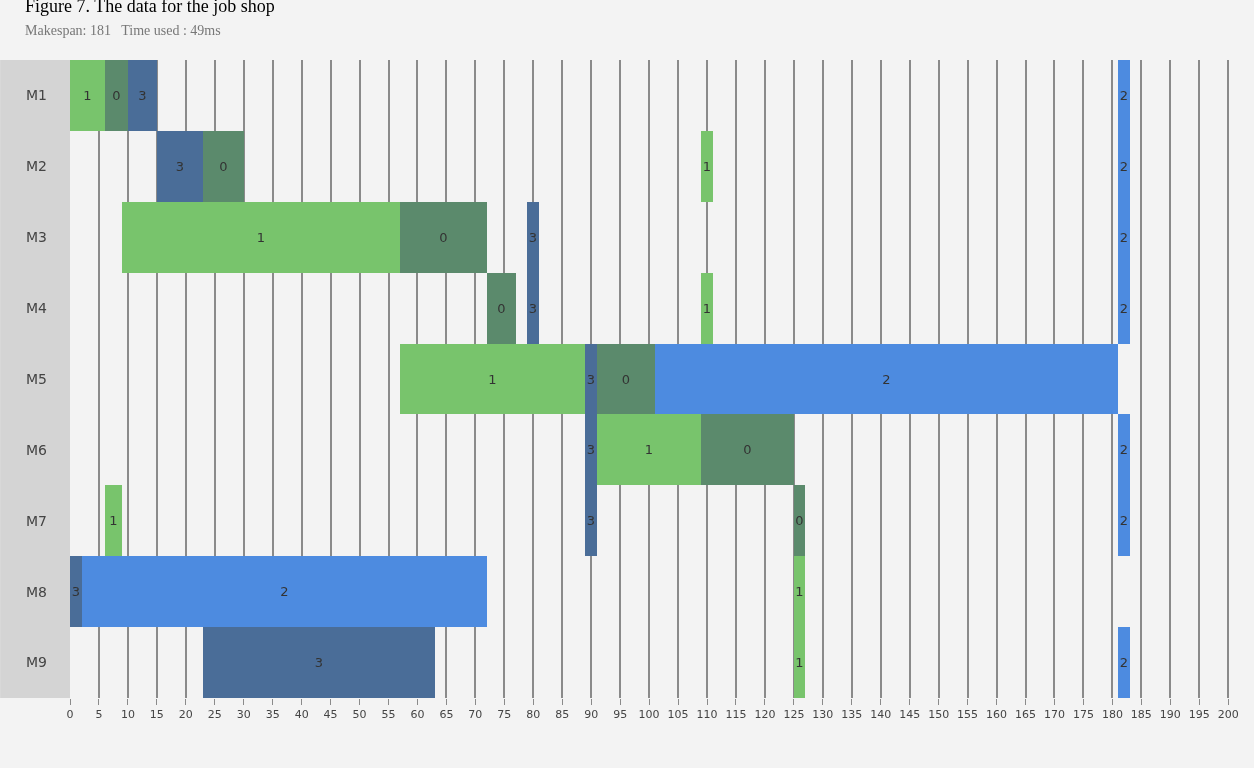  I want to click on x-tick-label: 180, so click(1112, 715).